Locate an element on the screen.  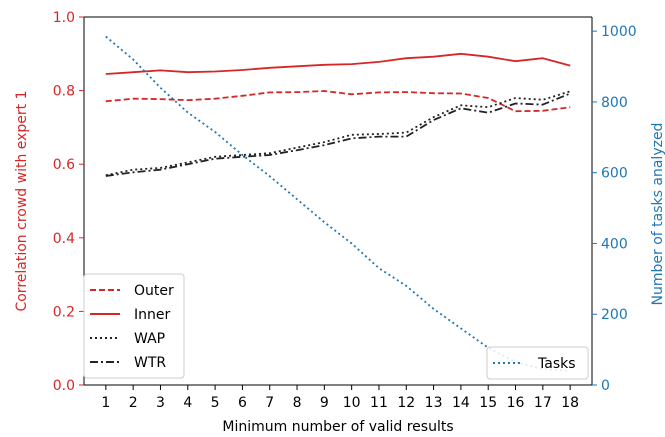
x-tick-label-2: 2 is located at coordinates (133, 403).